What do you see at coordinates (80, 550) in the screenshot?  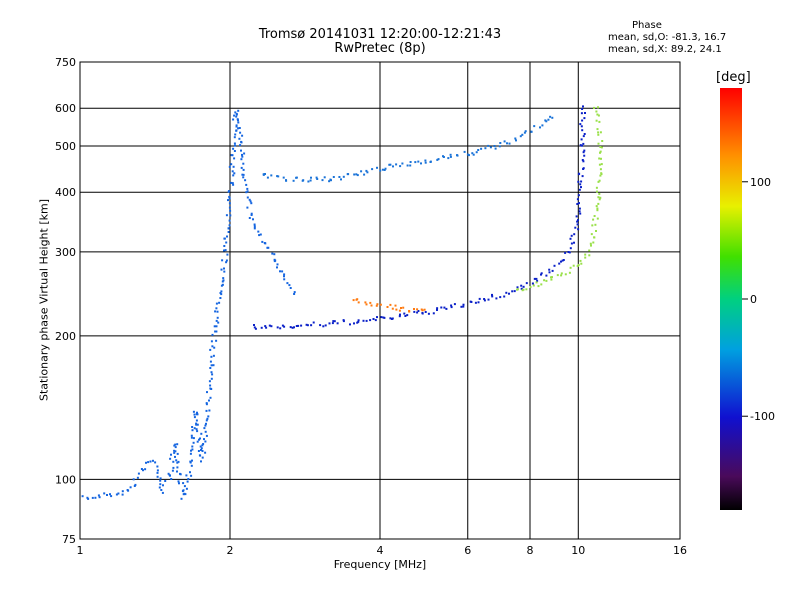 I see `x-tick-label: 1` at bounding box center [80, 550].